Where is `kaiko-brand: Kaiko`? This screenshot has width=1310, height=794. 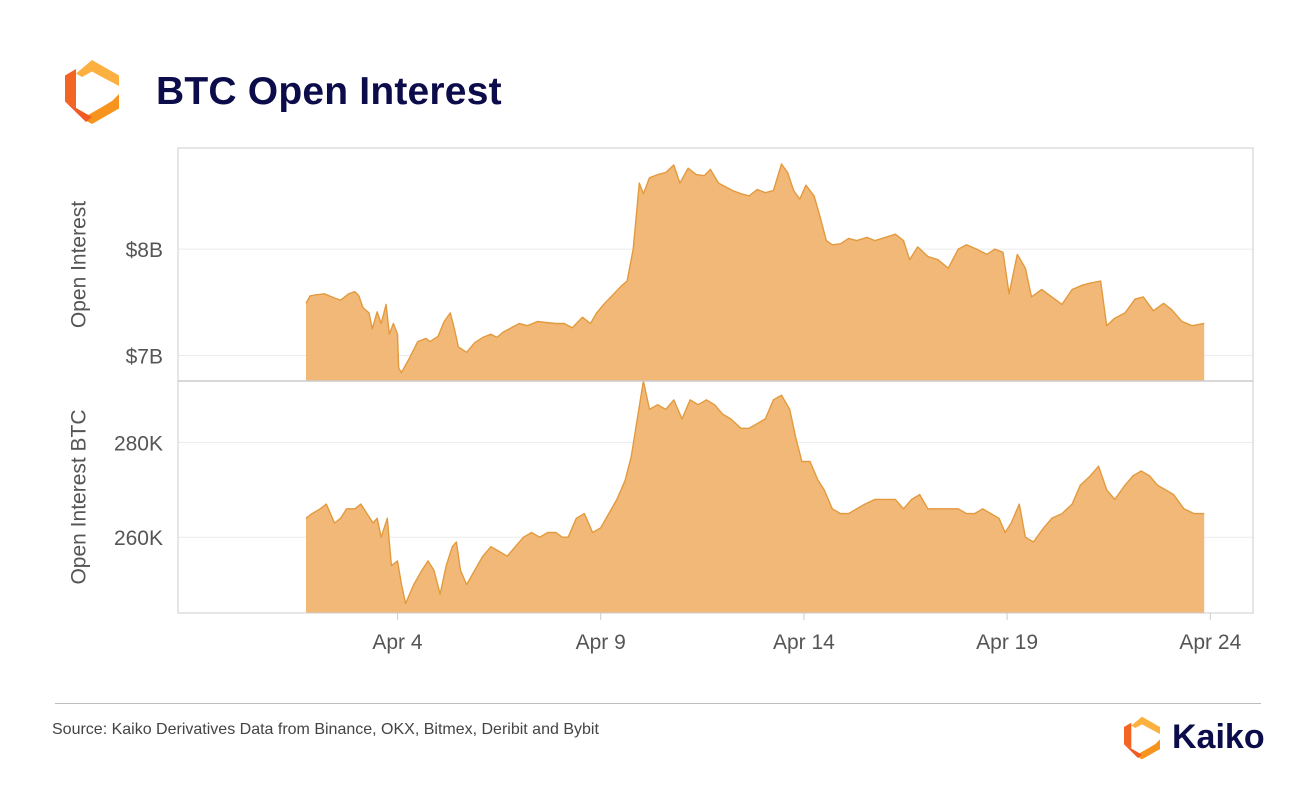 kaiko-brand: Kaiko is located at coordinates (1203, 738).